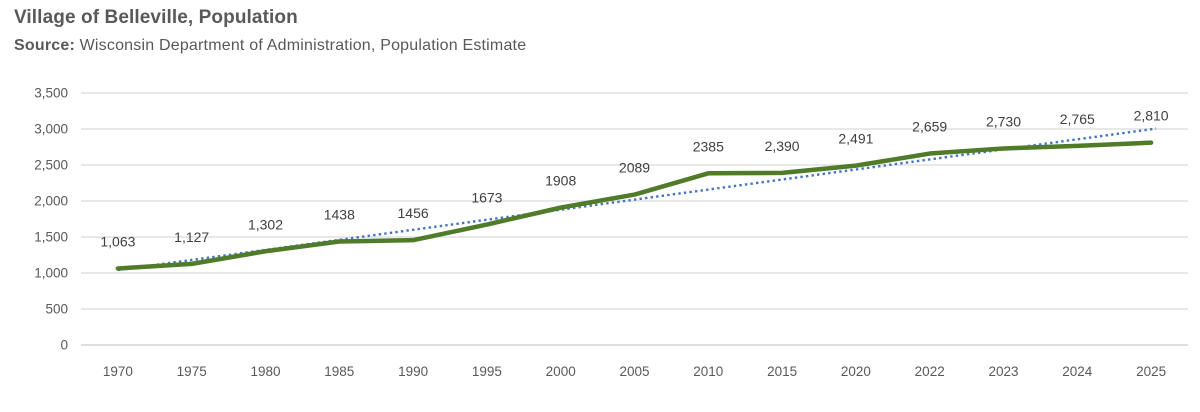 The image size is (1200, 412). Describe the element at coordinates (708, 371) in the screenshot. I see `x-tick-label: 2010` at that location.